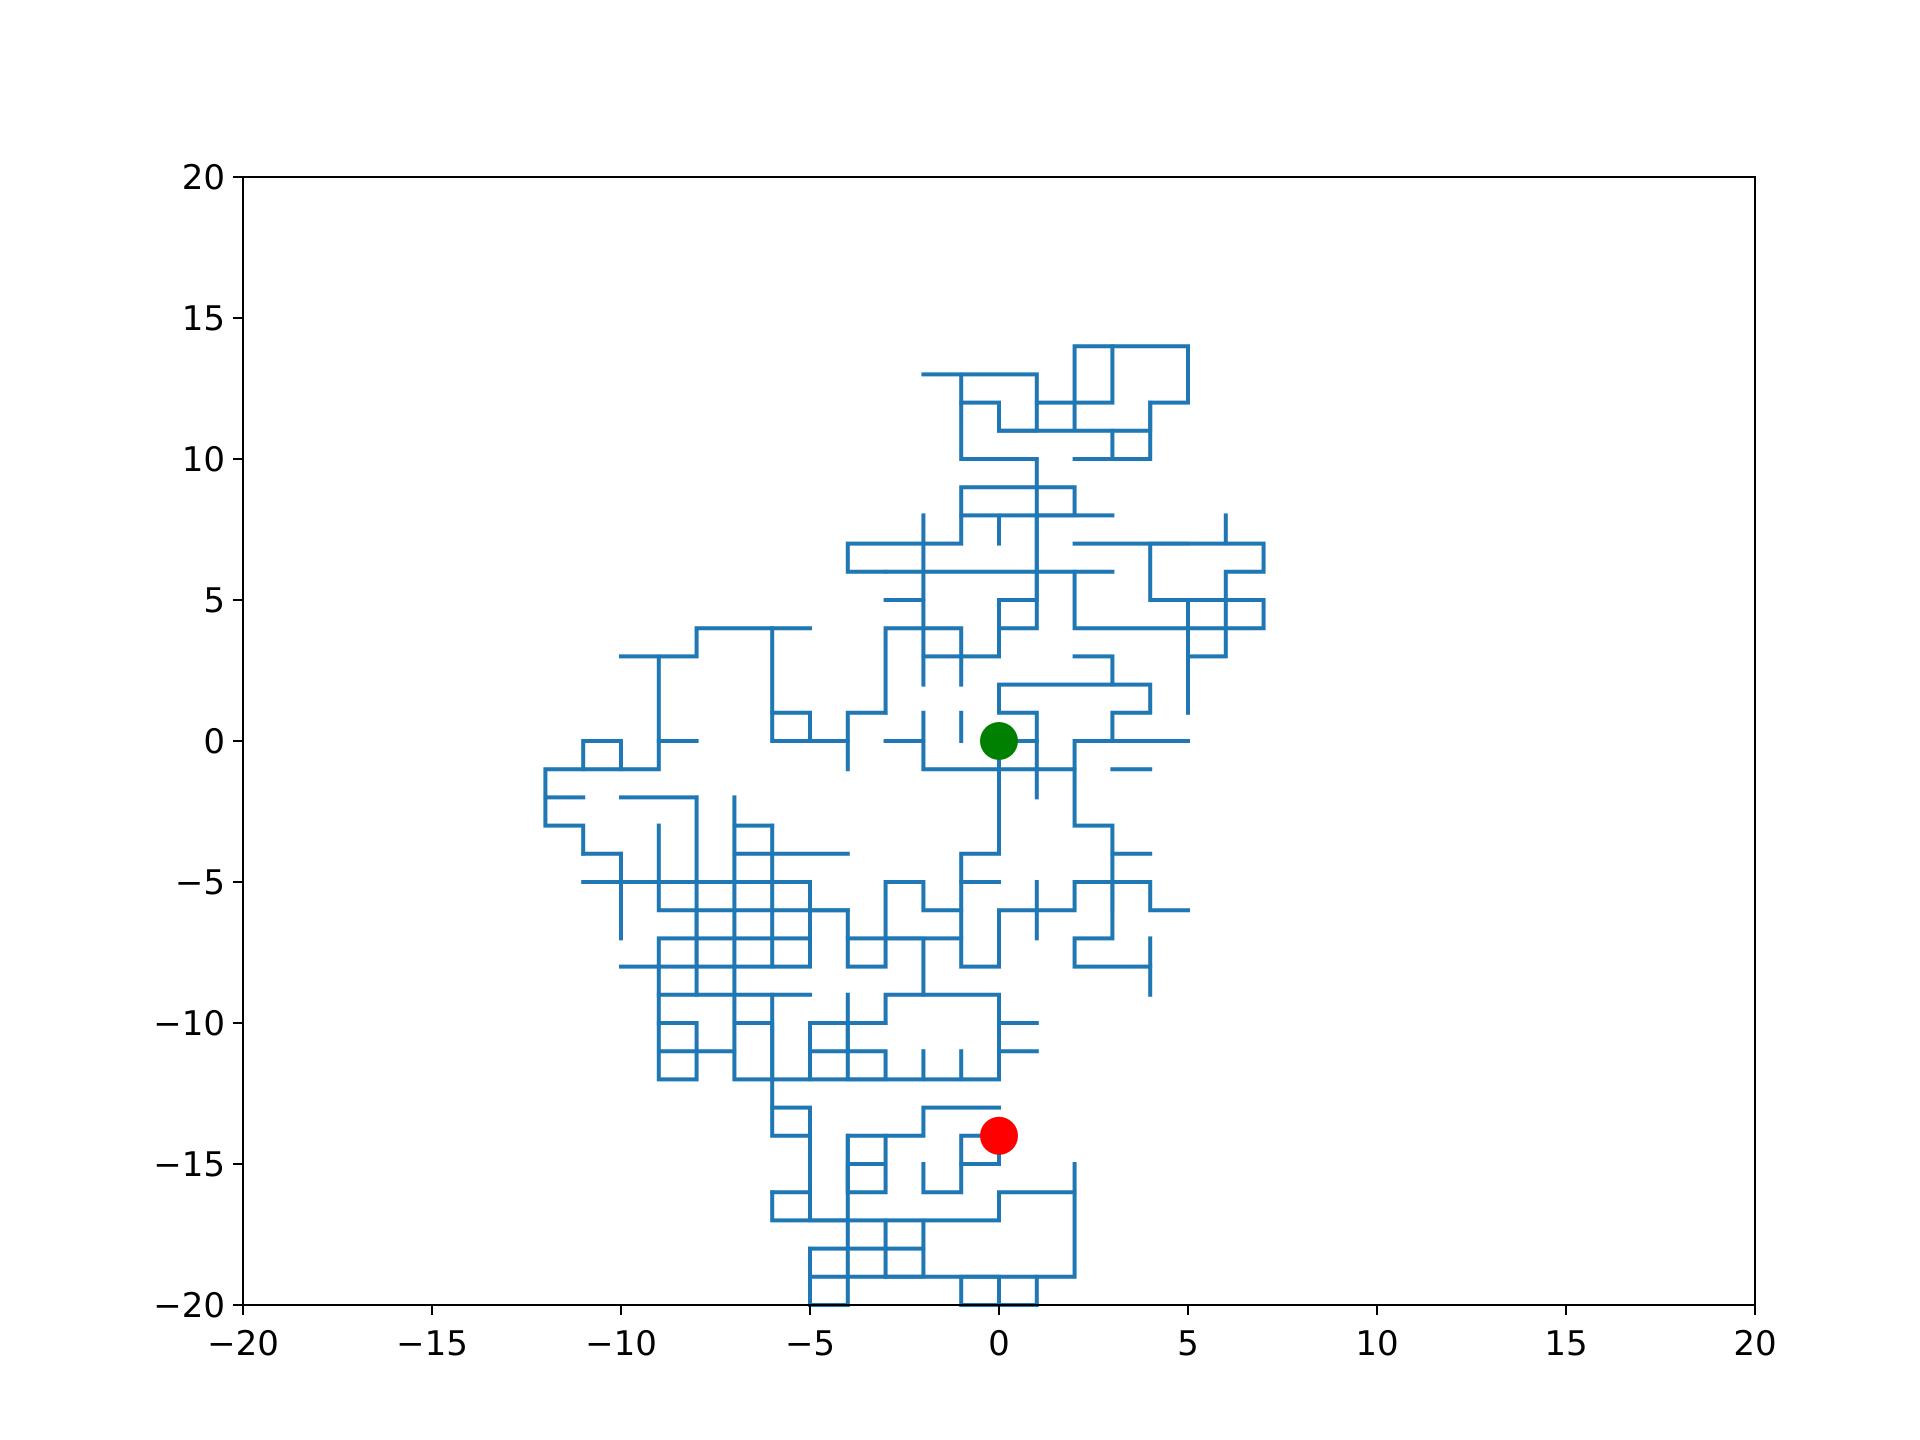 The height and width of the screenshot is (1440, 1920). What do you see at coordinates (189, 1165) in the screenshot?
I see `y-tick-label: −15` at bounding box center [189, 1165].